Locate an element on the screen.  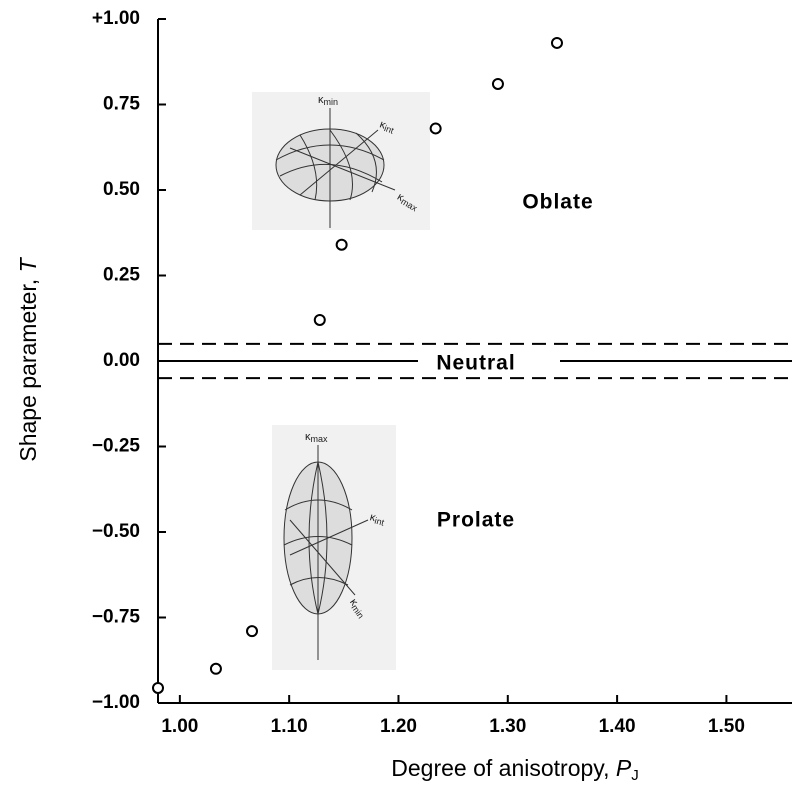
axis-symbol-label: κmax is located at coordinates (316, 437).